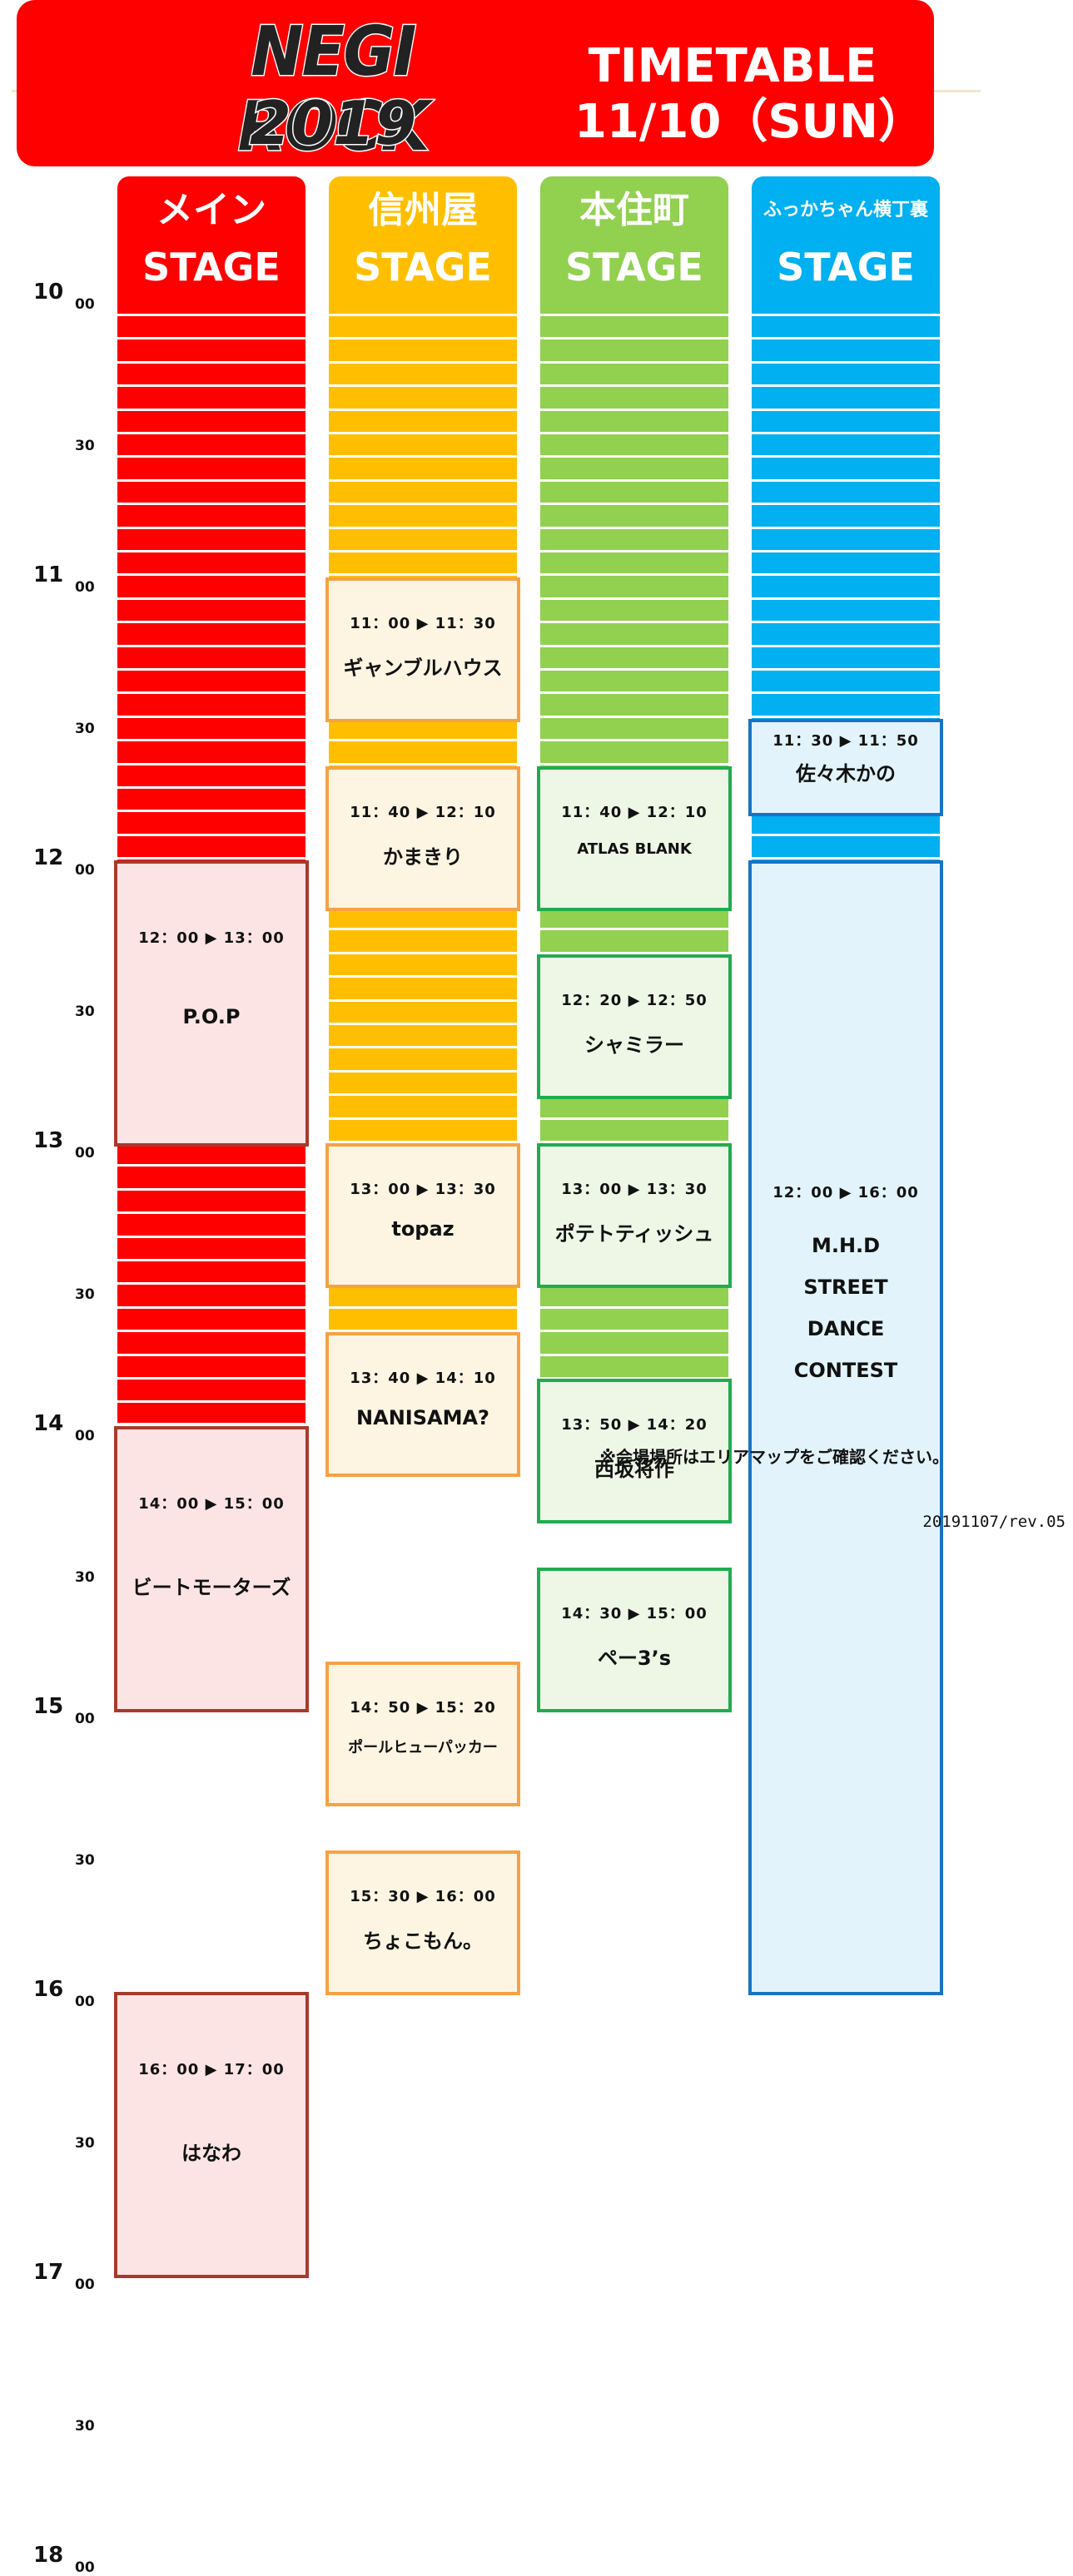 The height and width of the screenshot is (2576, 1073). What do you see at coordinates (212, 1504) in the screenshot?
I see `slot-time: 14：00 ▶ 15：00` at bounding box center [212, 1504].